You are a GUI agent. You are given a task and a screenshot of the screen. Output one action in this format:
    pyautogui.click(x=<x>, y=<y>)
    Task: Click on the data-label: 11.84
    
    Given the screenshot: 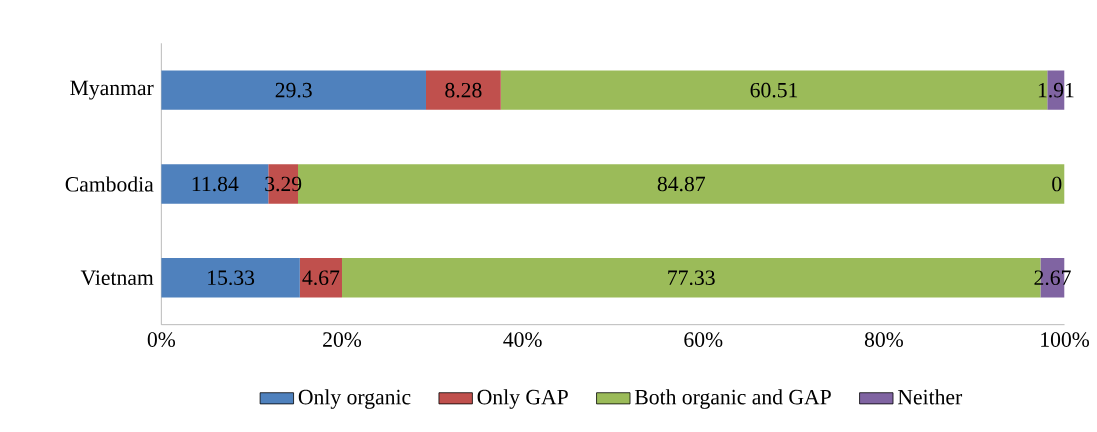 What is the action you would take?
    pyautogui.click(x=215, y=184)
    